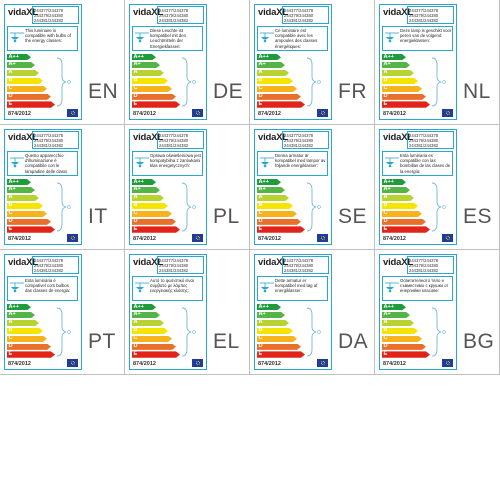 This screenshot has height=500, width=500. What do you see at coordinates (260, 221) in the screenshot?
I see `energy-class-label: D` at bounding box center [260, 221].